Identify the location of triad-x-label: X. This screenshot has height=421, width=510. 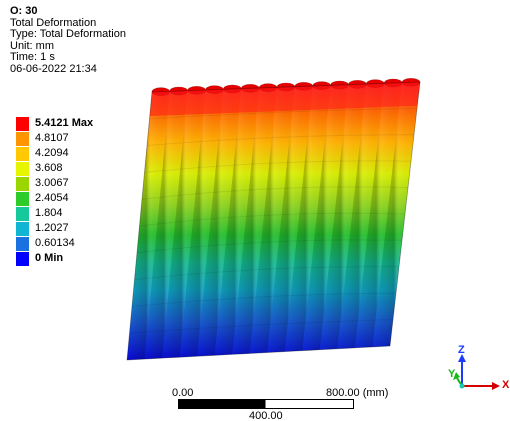
(506, 385).